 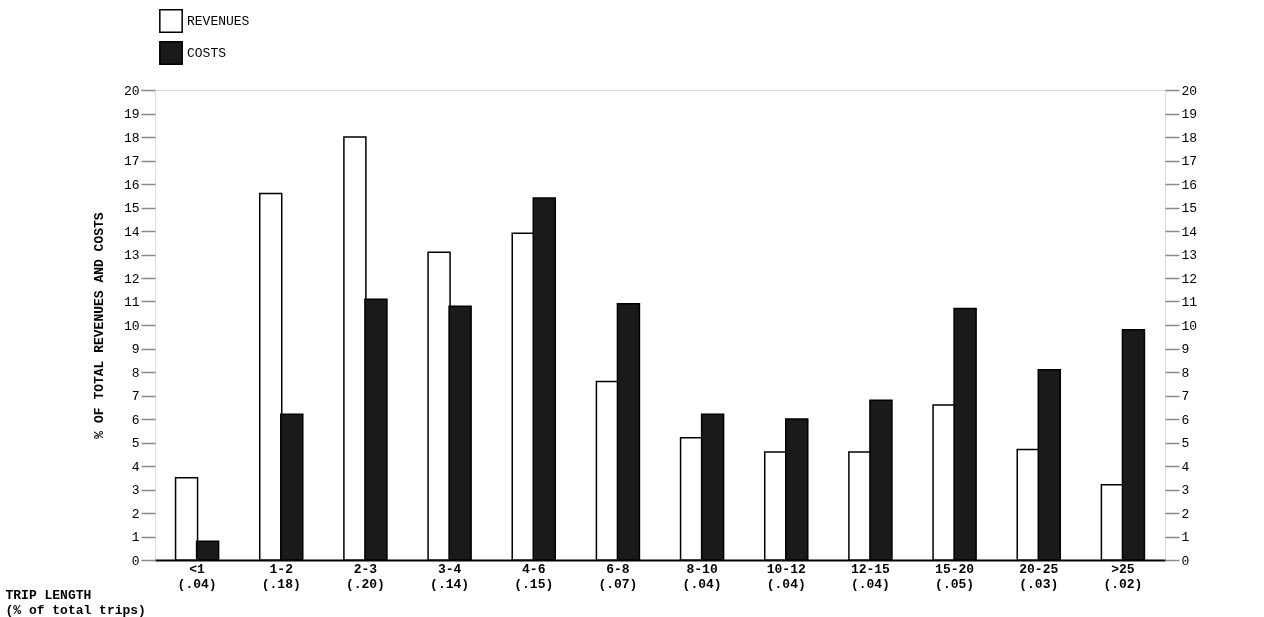 I want to click on y2-tick-label: 6, so click(x=1185, y=420).